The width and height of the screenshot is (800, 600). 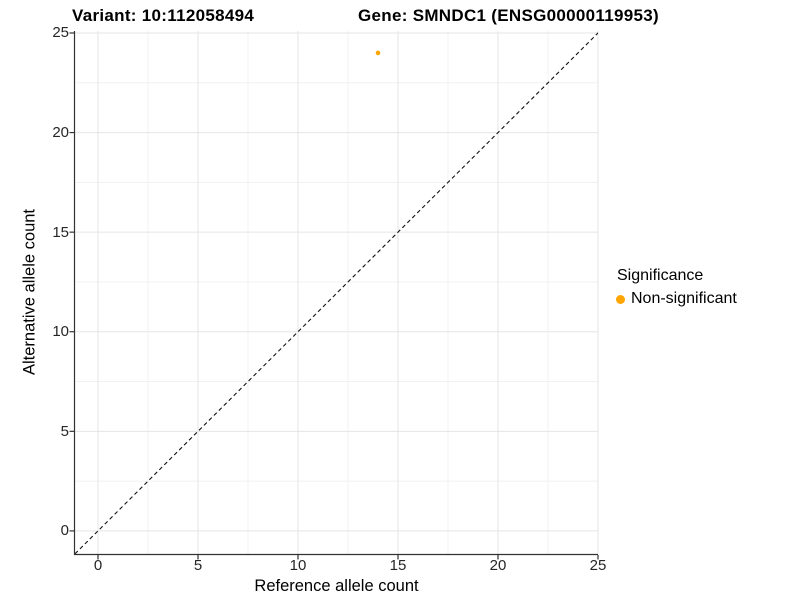 What do you see at coordinates (498, 565) in the screenshot?
I see `x-tick-label: 20` at bounding box center [498, 565].